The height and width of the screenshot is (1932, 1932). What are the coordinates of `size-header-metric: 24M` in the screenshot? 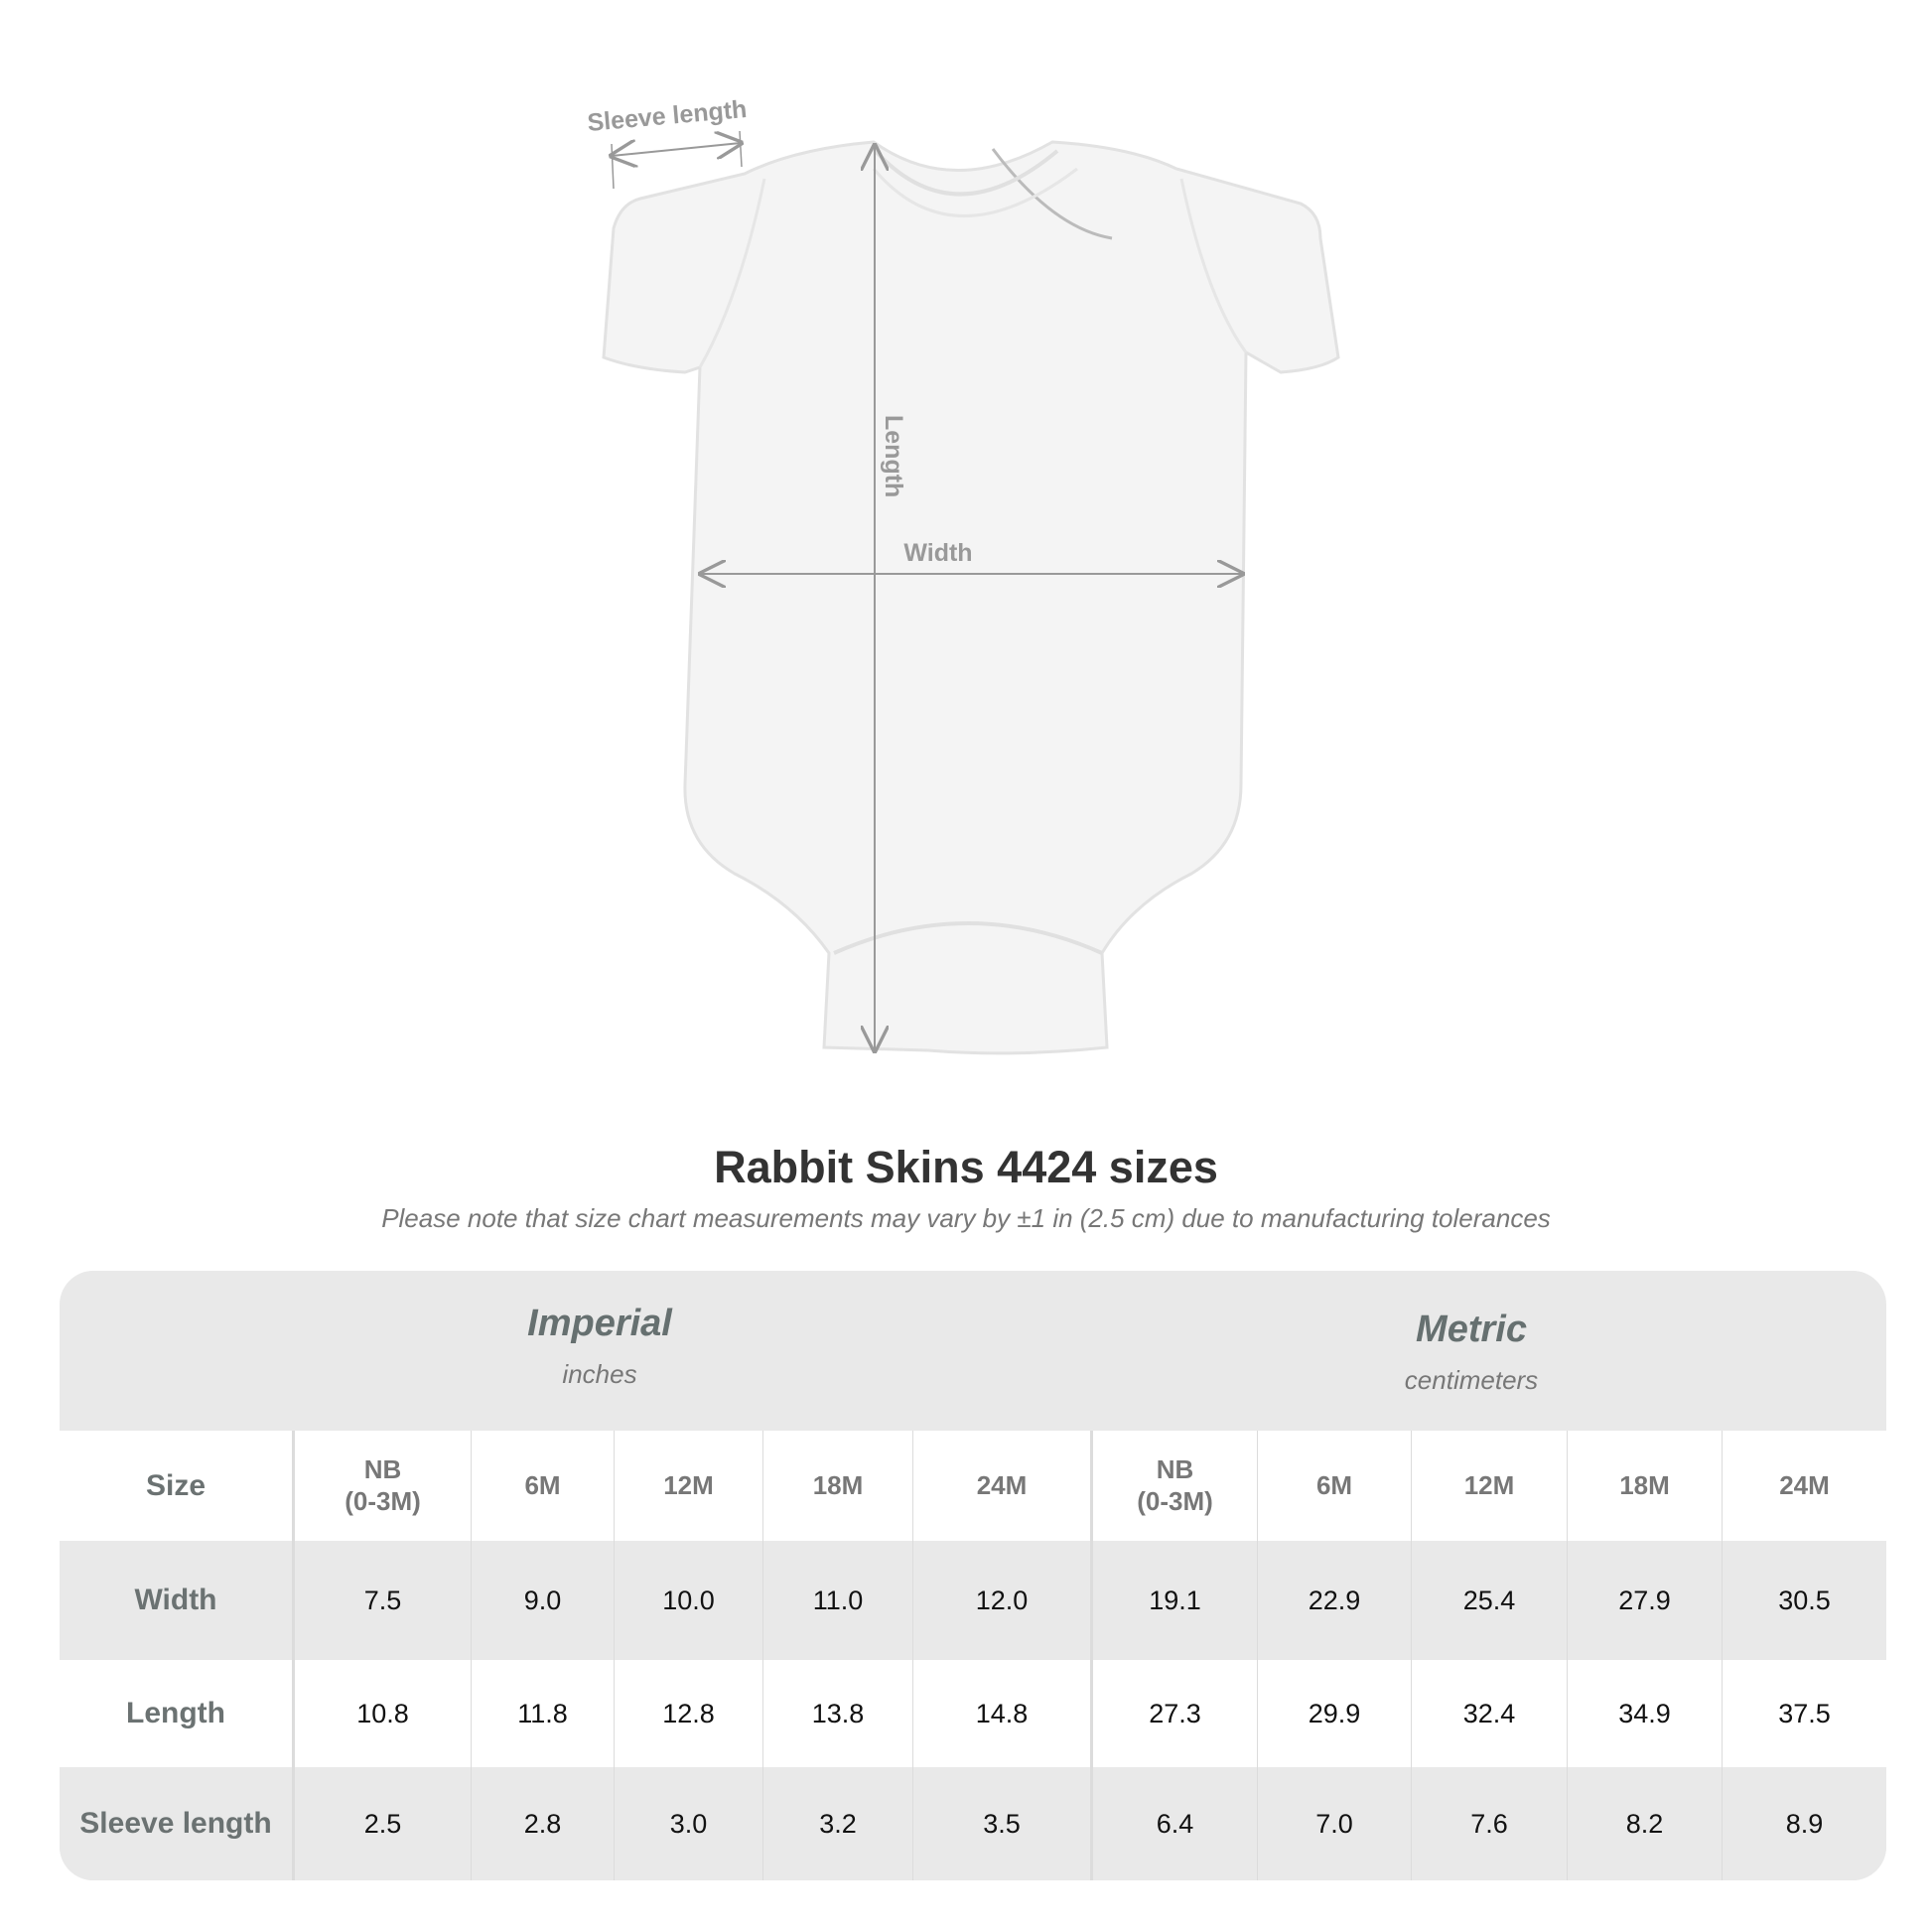 It's located at (1804, 1486).